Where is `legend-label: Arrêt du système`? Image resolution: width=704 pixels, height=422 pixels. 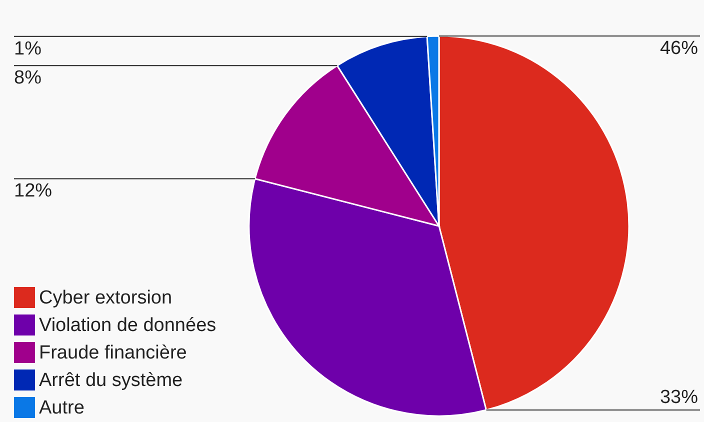 legend-label: Arrêt du système is located at coordinates (111, 380).